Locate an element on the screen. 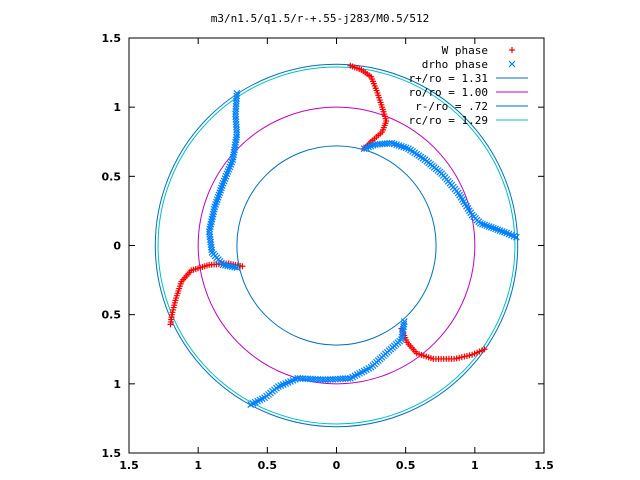 This screenshot has height=480, width=640. legend-label-3: ro/ro = 1.00 is located at coordinates (448, 92).